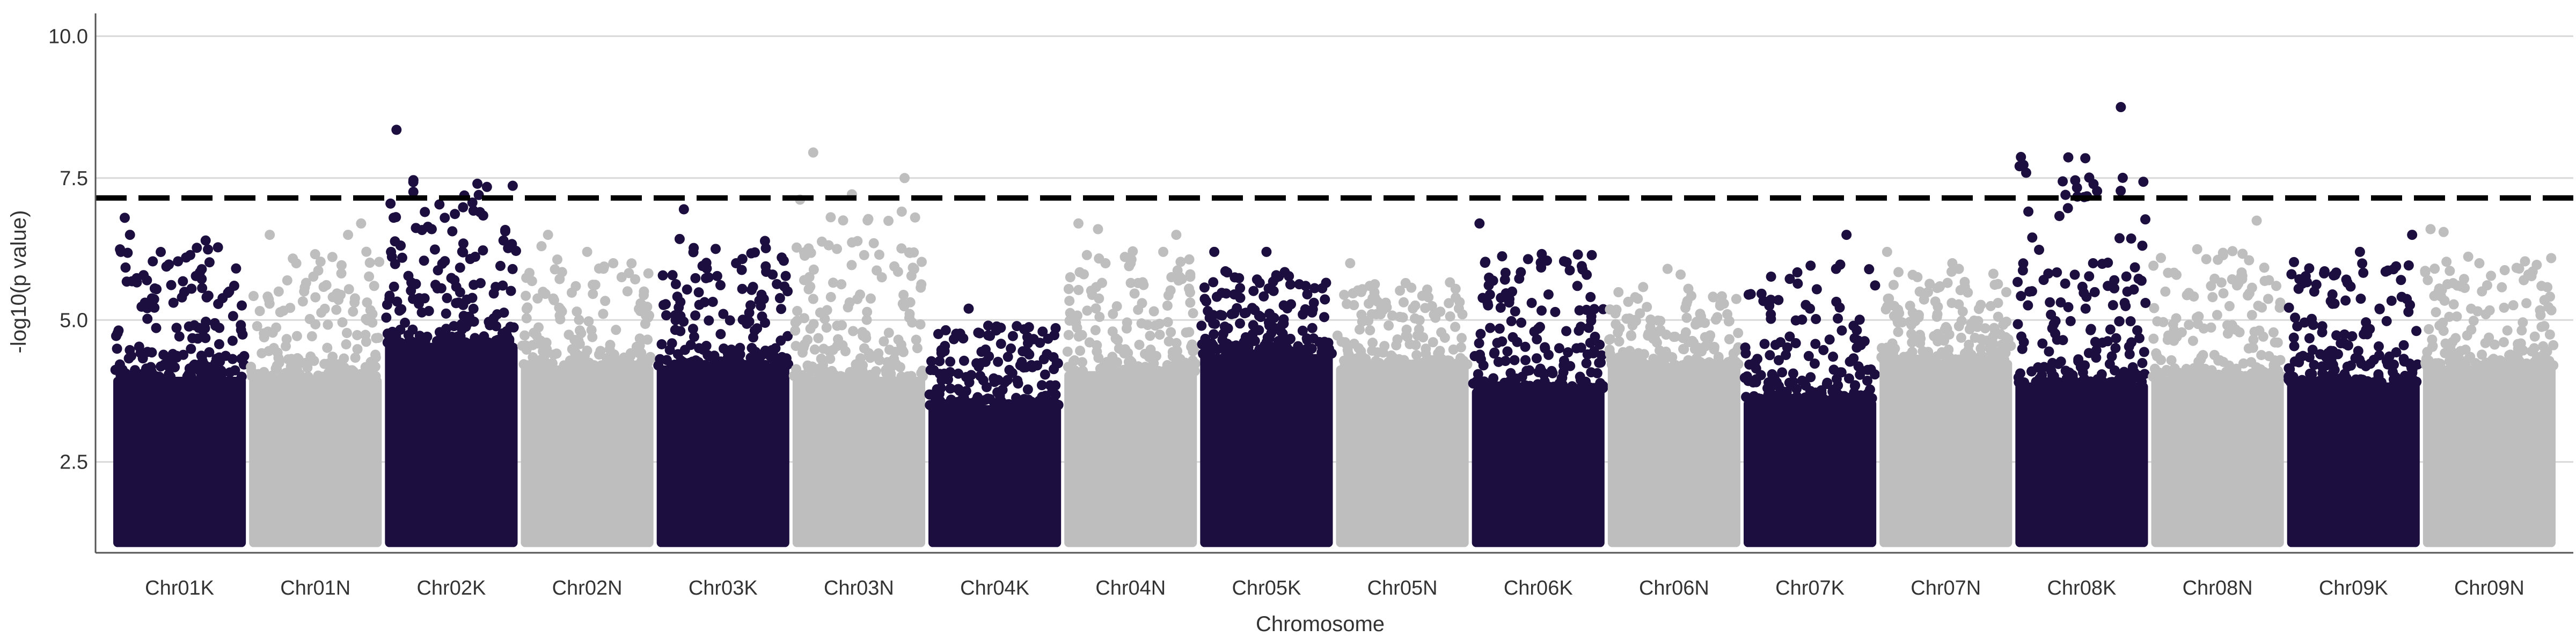 This screenshot has width=2576, height=644. I want to click on y-tick-label: 7.5, so click(74, 178).